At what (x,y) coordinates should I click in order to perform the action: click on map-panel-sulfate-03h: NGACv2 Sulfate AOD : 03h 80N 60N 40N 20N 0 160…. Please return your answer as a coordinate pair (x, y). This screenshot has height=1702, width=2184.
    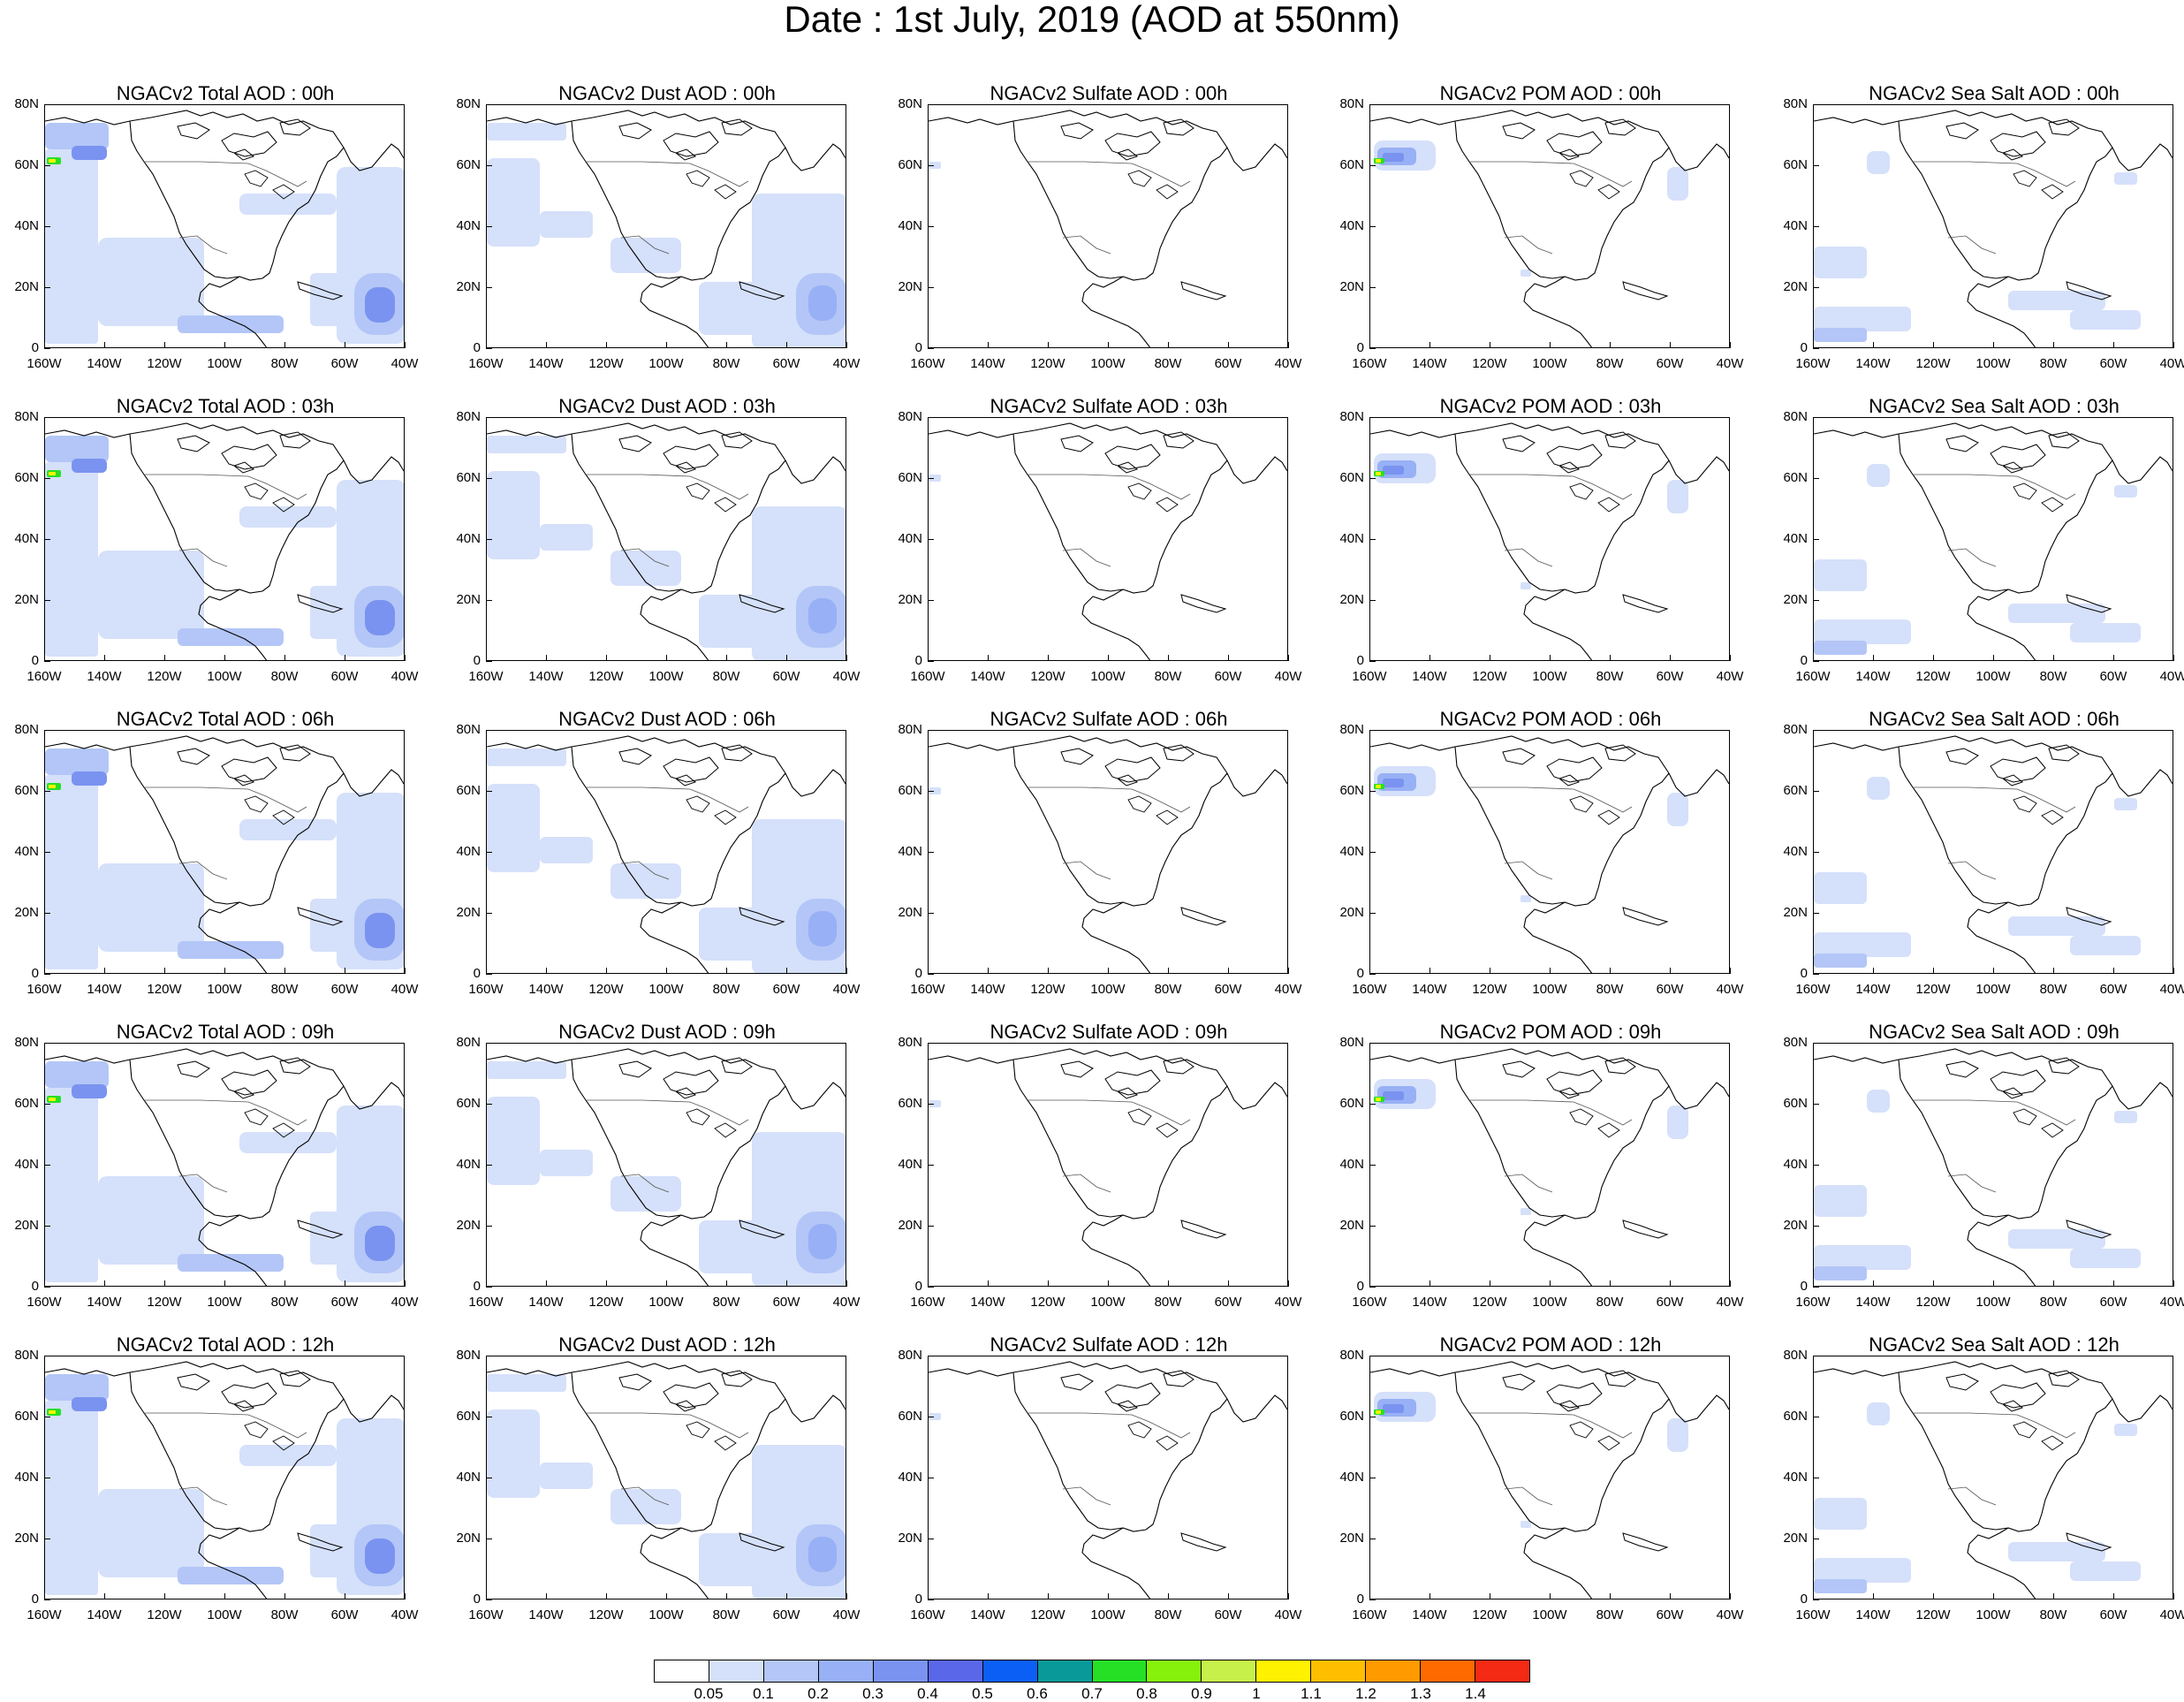
    Looking at the image, I should click on (1104, 550).